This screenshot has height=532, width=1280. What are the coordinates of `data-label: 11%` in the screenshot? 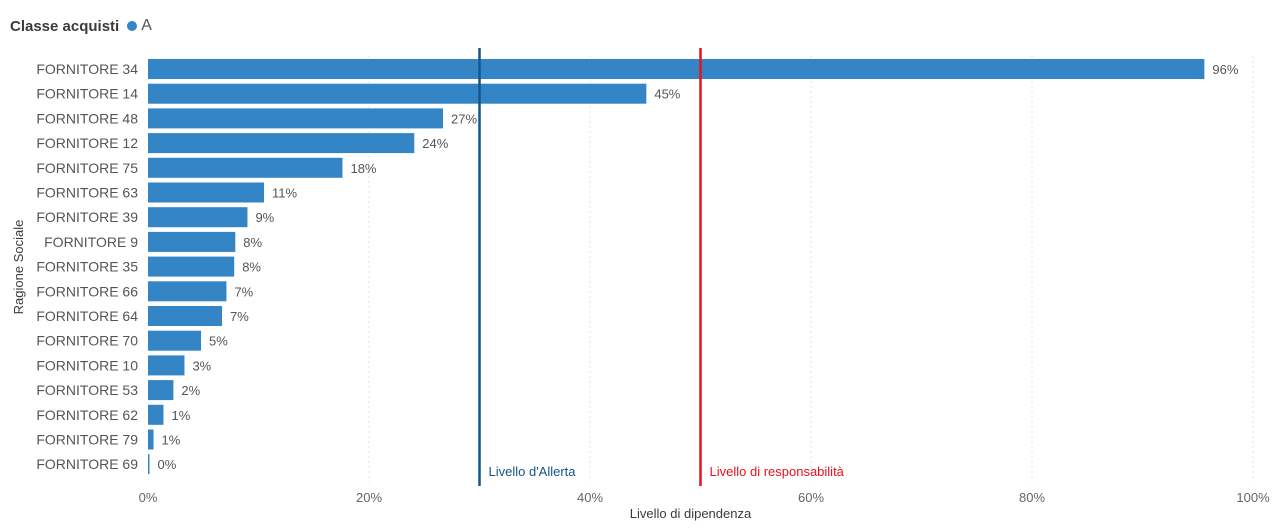 It's located at (284, 193).